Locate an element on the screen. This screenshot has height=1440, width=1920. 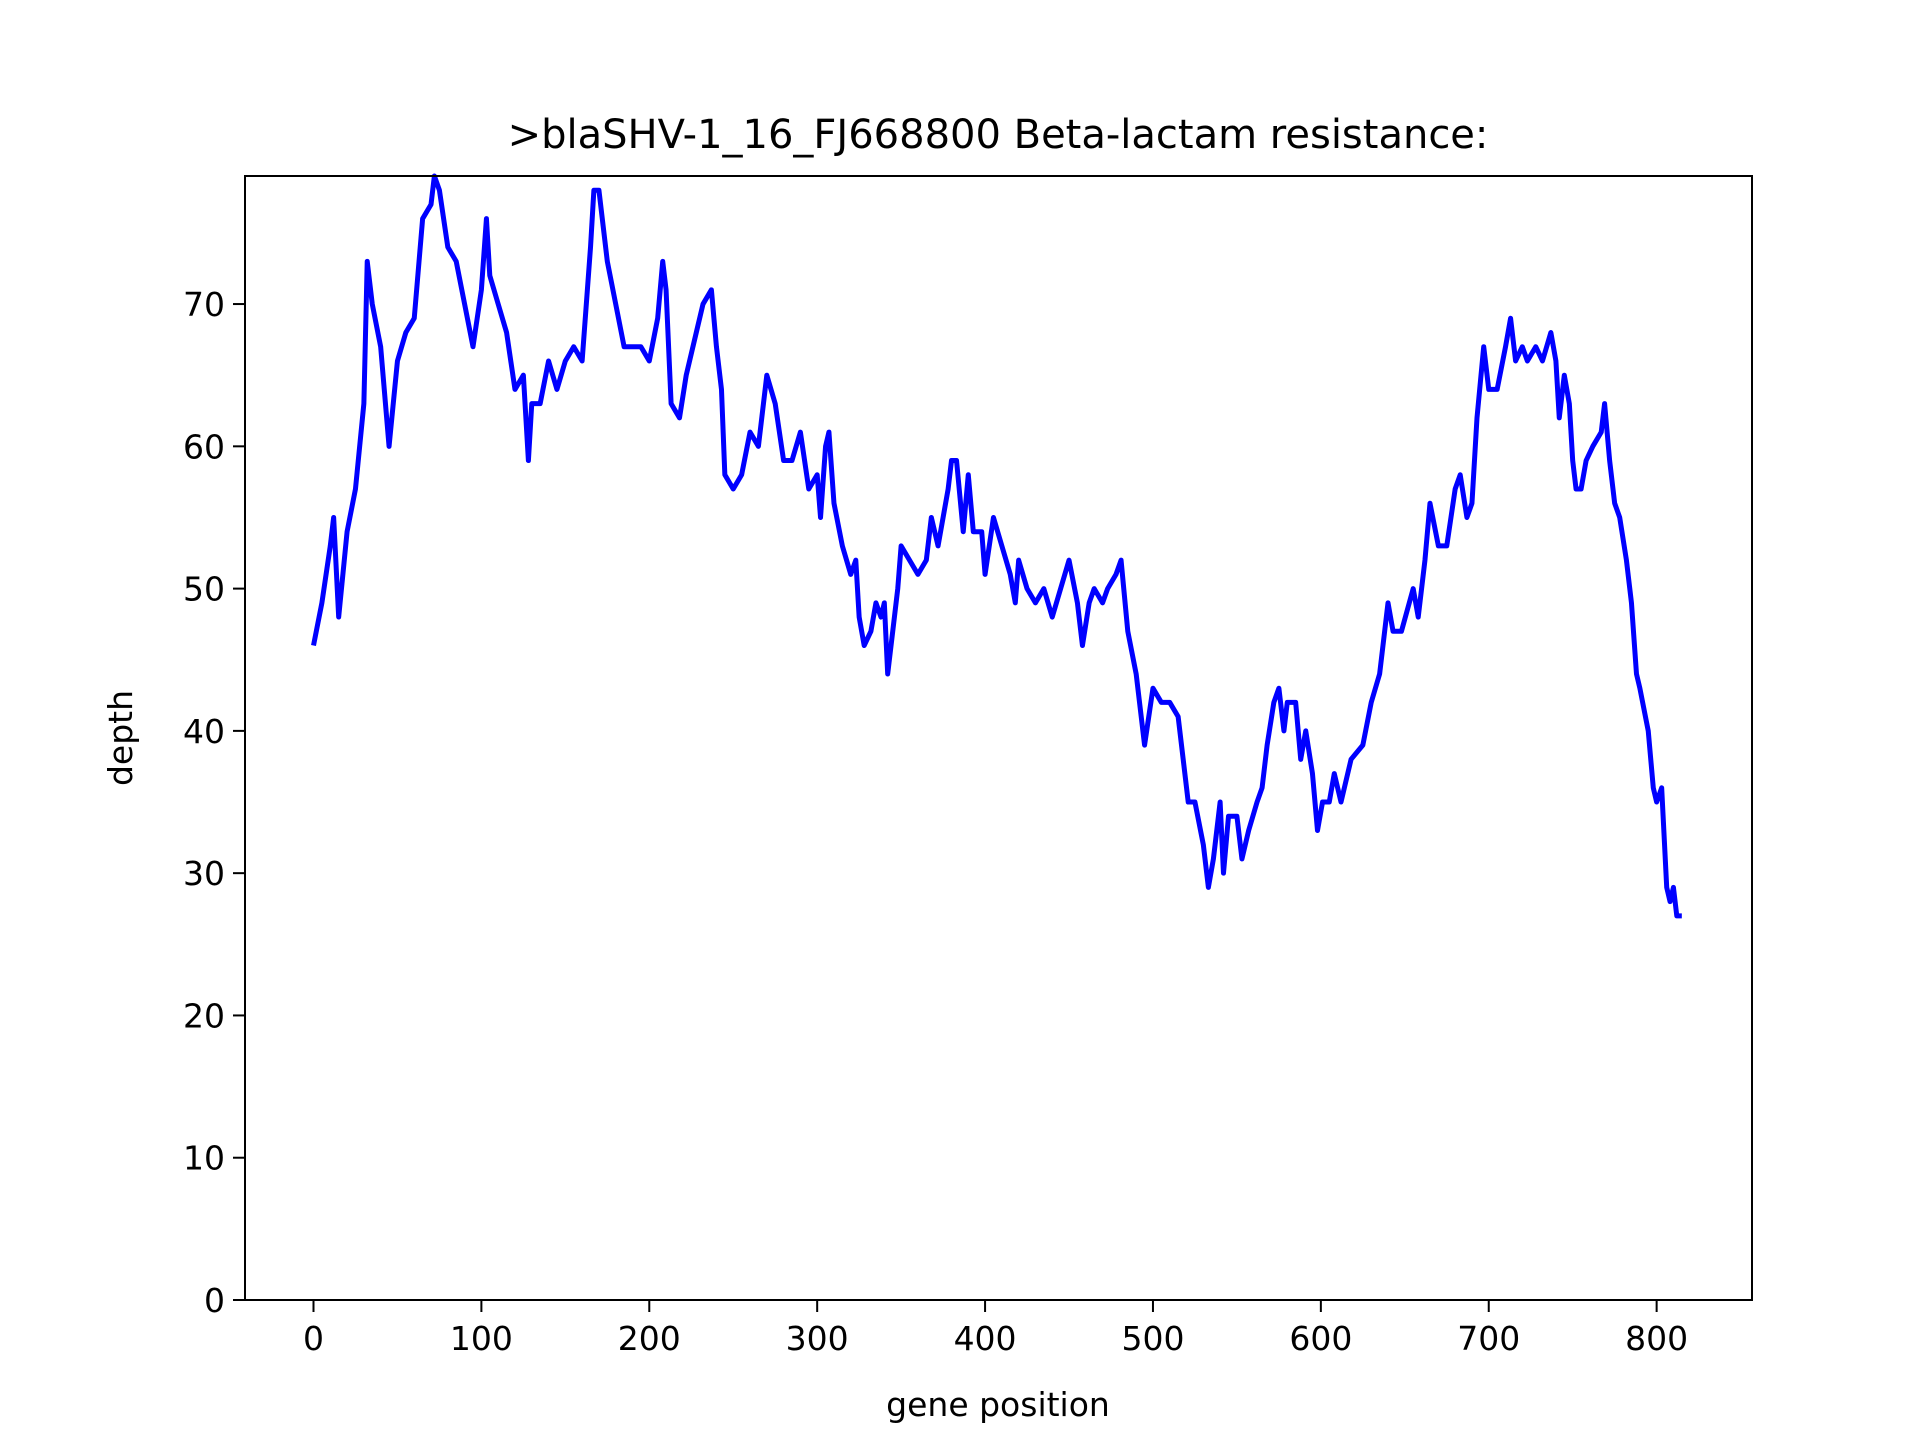
x-tick-label: 800 is located at coordinates (1656, 1338).